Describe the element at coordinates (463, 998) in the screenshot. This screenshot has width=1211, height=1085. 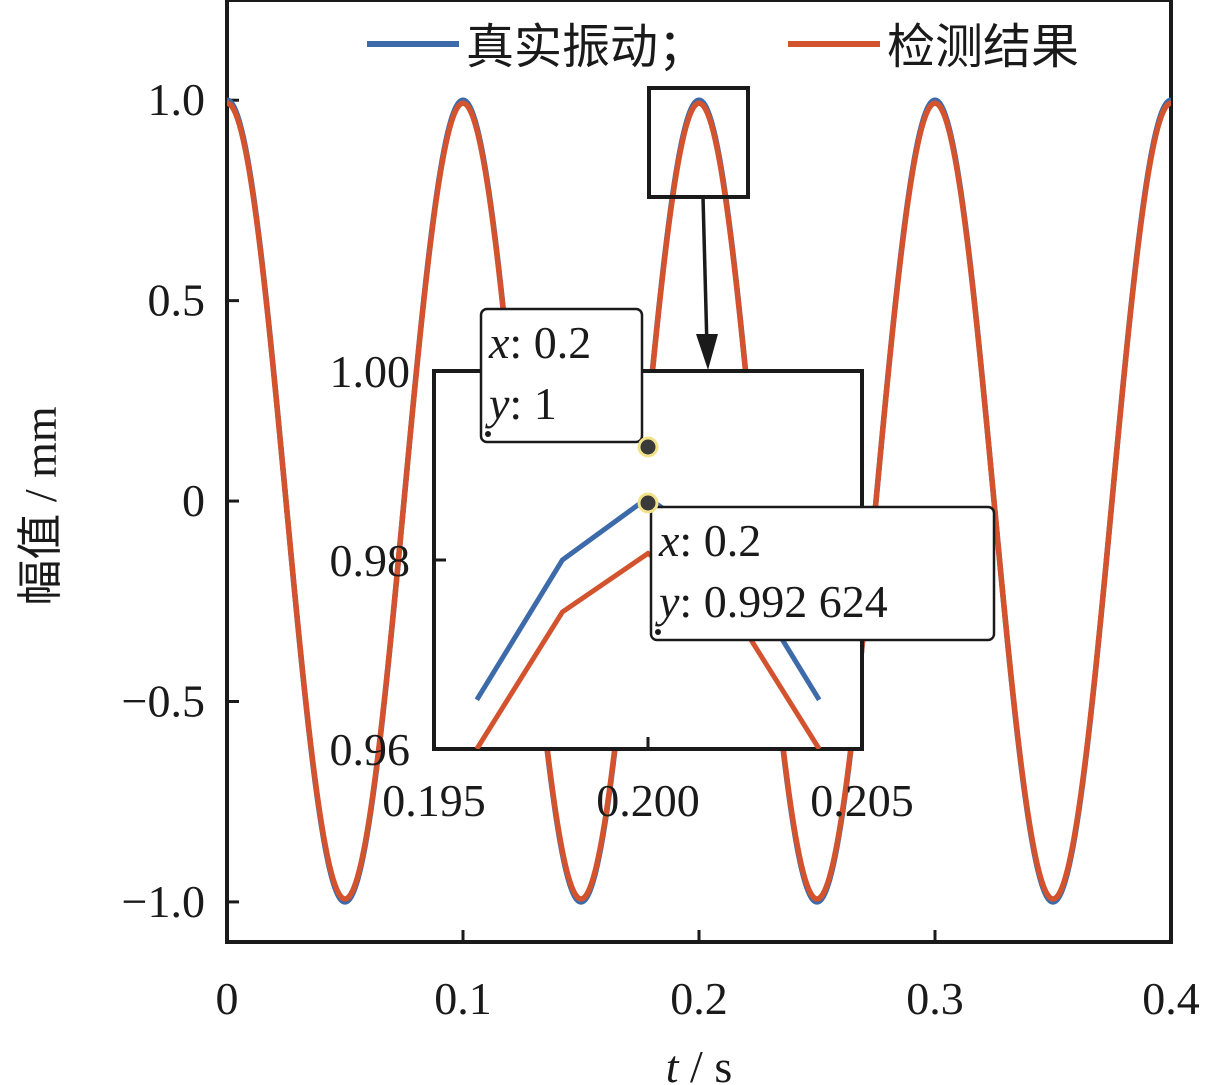
I see `x-tick-label: 0.1` at that location.